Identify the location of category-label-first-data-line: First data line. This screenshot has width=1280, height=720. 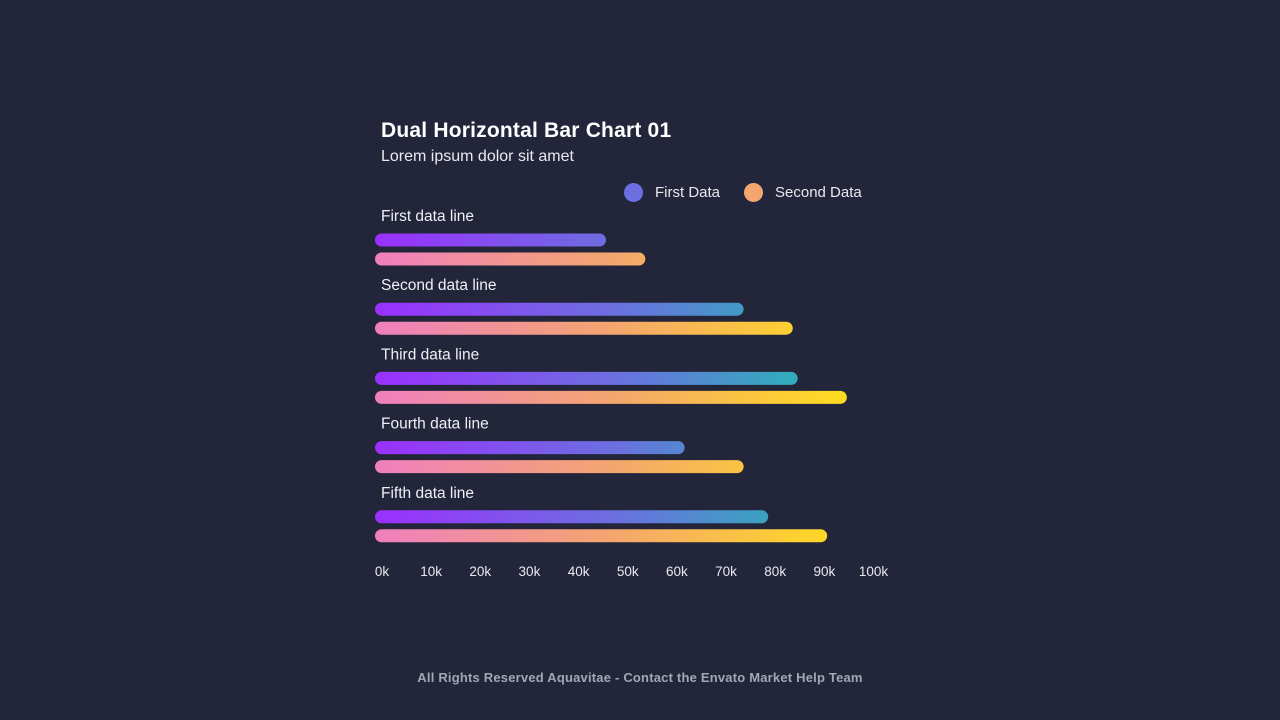
(427, 216).